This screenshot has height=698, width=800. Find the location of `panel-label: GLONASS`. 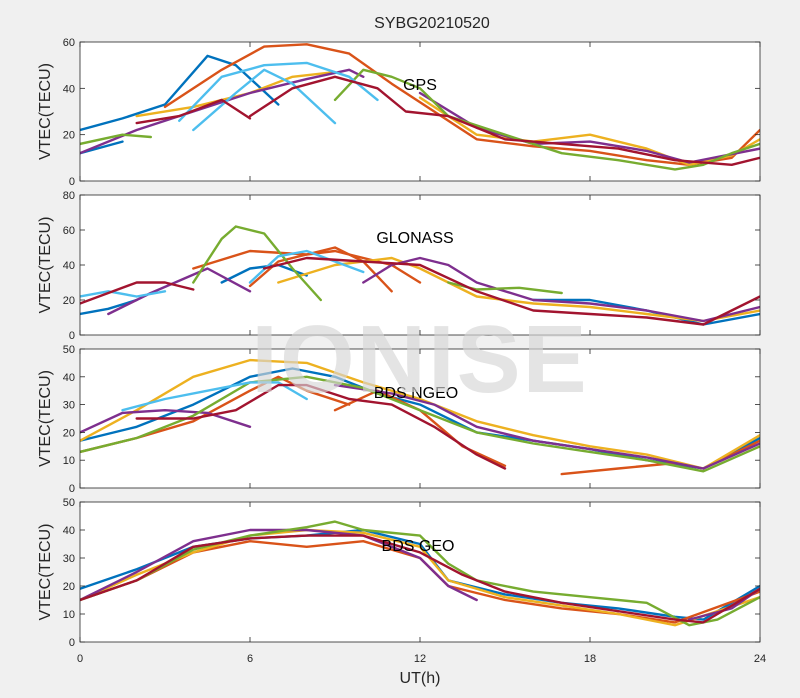

panel-label: GLONASS is located at coordinates (414, 238).